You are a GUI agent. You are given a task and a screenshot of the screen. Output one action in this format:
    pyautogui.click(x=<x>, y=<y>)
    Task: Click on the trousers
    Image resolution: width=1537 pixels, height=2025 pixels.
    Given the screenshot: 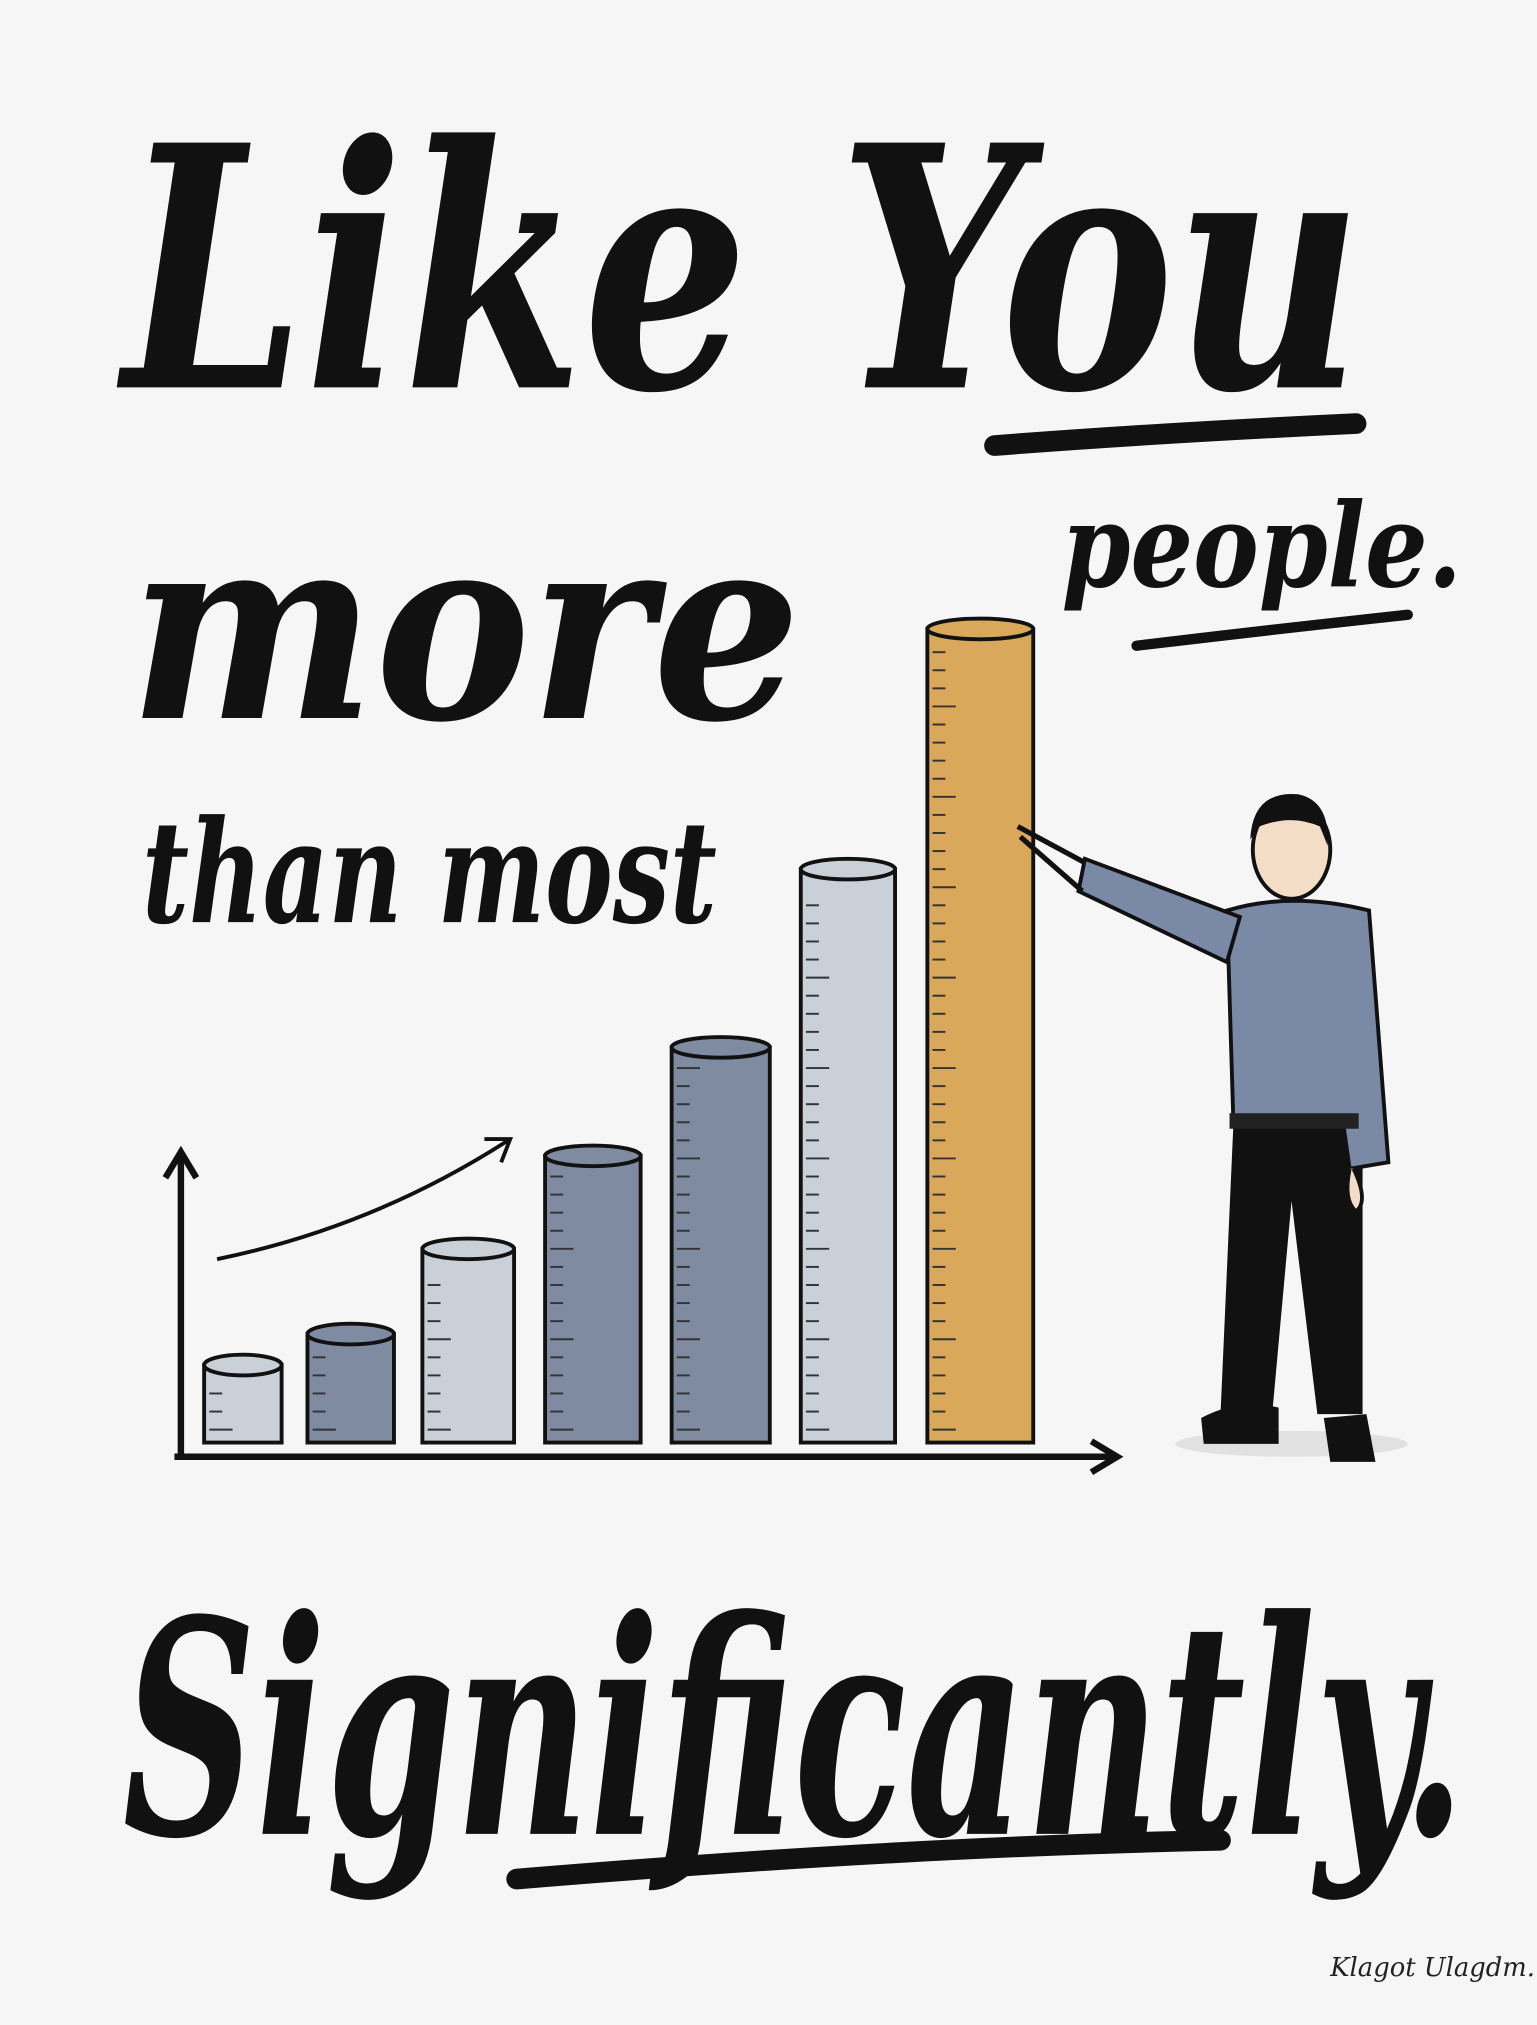 What is the action you would take?
    pyautogui.click(x=1291, y=1269)
    